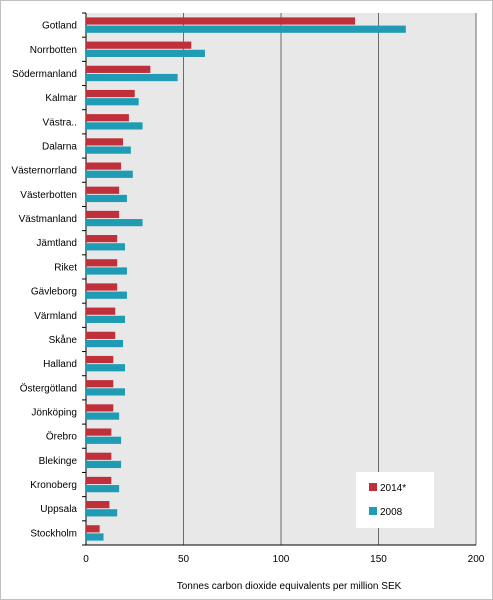 The width and height of the screenshot is (493, 600). I want to click on category-label: Dalarna, so click(59, 147).